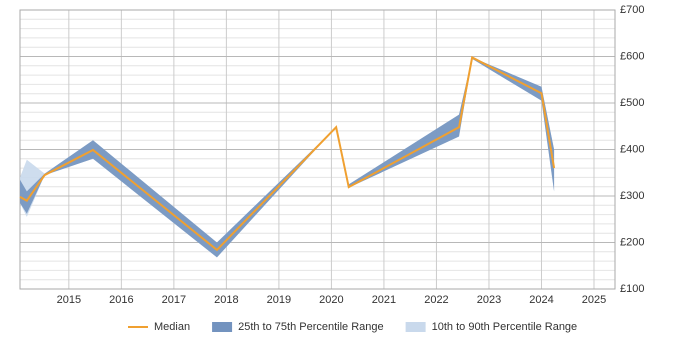 Image resolution: width=700 pixels, height=355 pixels. Describe the element at coordinates (632, 289) in the screenshot. I see `y-tick-label: £100` at that location.